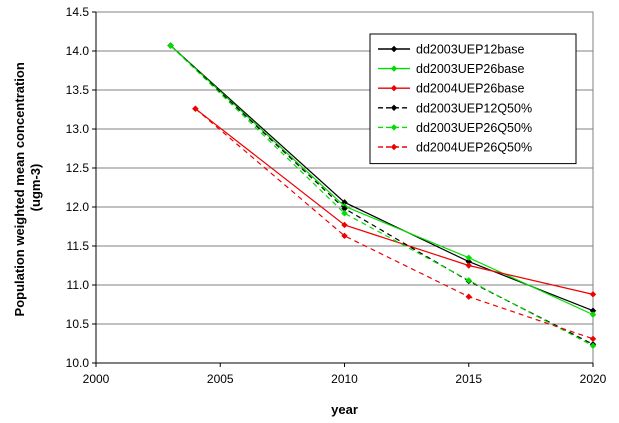 The image size is (619, 423). Describe the element at coordinates (78, 363) in the screenshot. I see `y-tick-label: 10.0` at that location.